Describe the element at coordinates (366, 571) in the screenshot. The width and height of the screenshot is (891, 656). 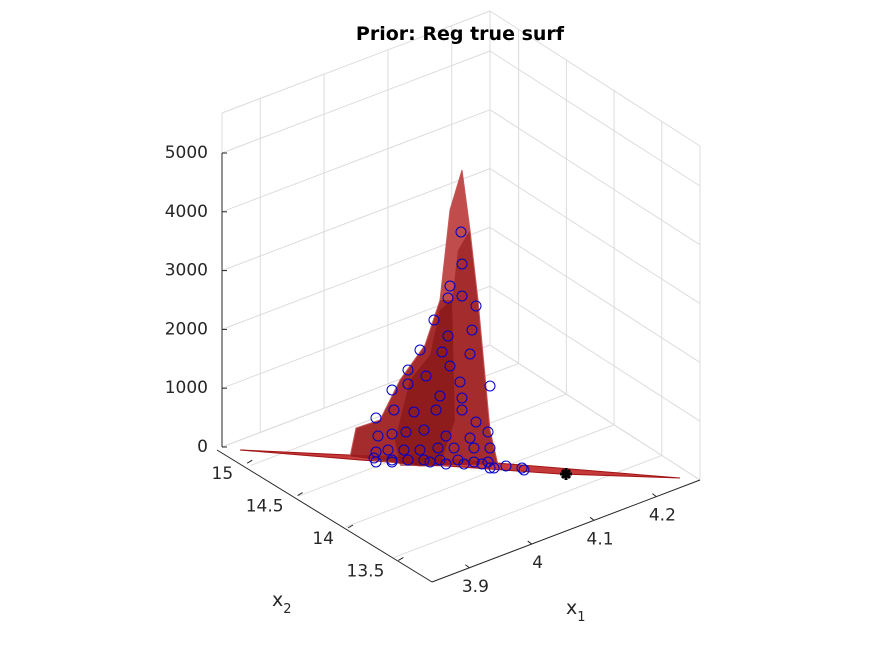
I see `y-tick-label: 13.5` at that location.